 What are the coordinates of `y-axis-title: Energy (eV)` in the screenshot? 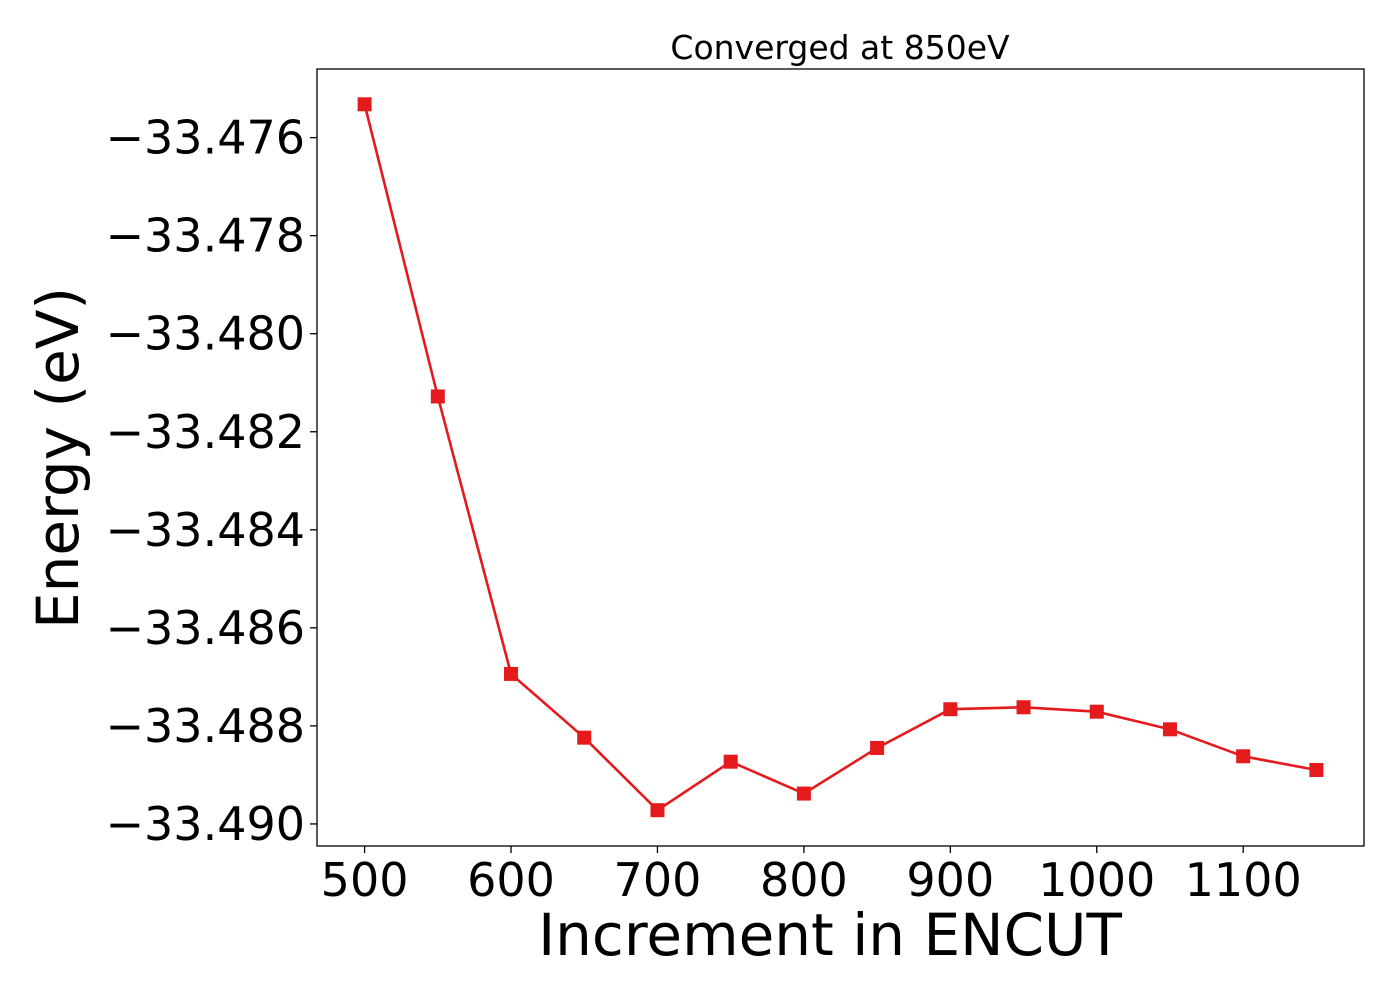 It's located at (58, 458).